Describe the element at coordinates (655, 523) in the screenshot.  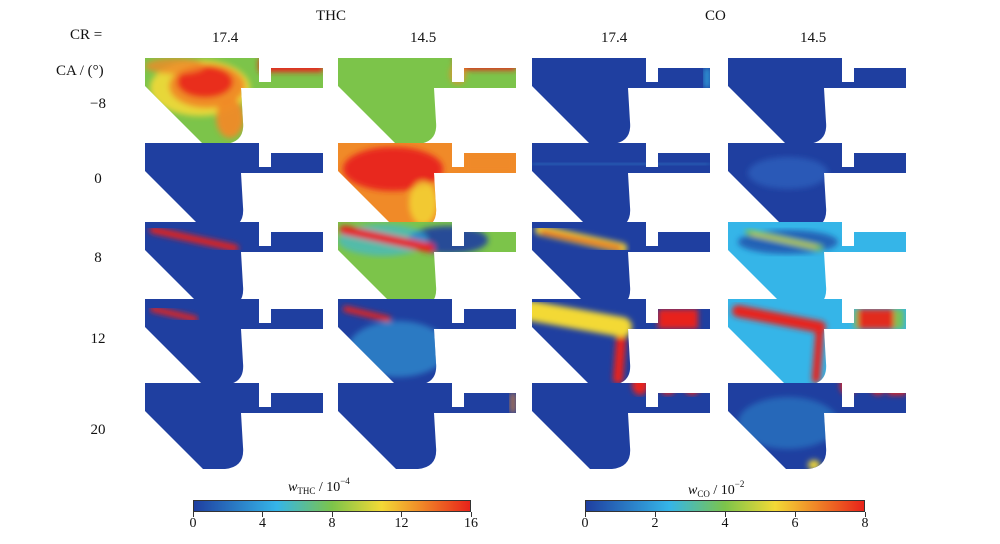
I see `colorbar-tick-label: 2` at that location.